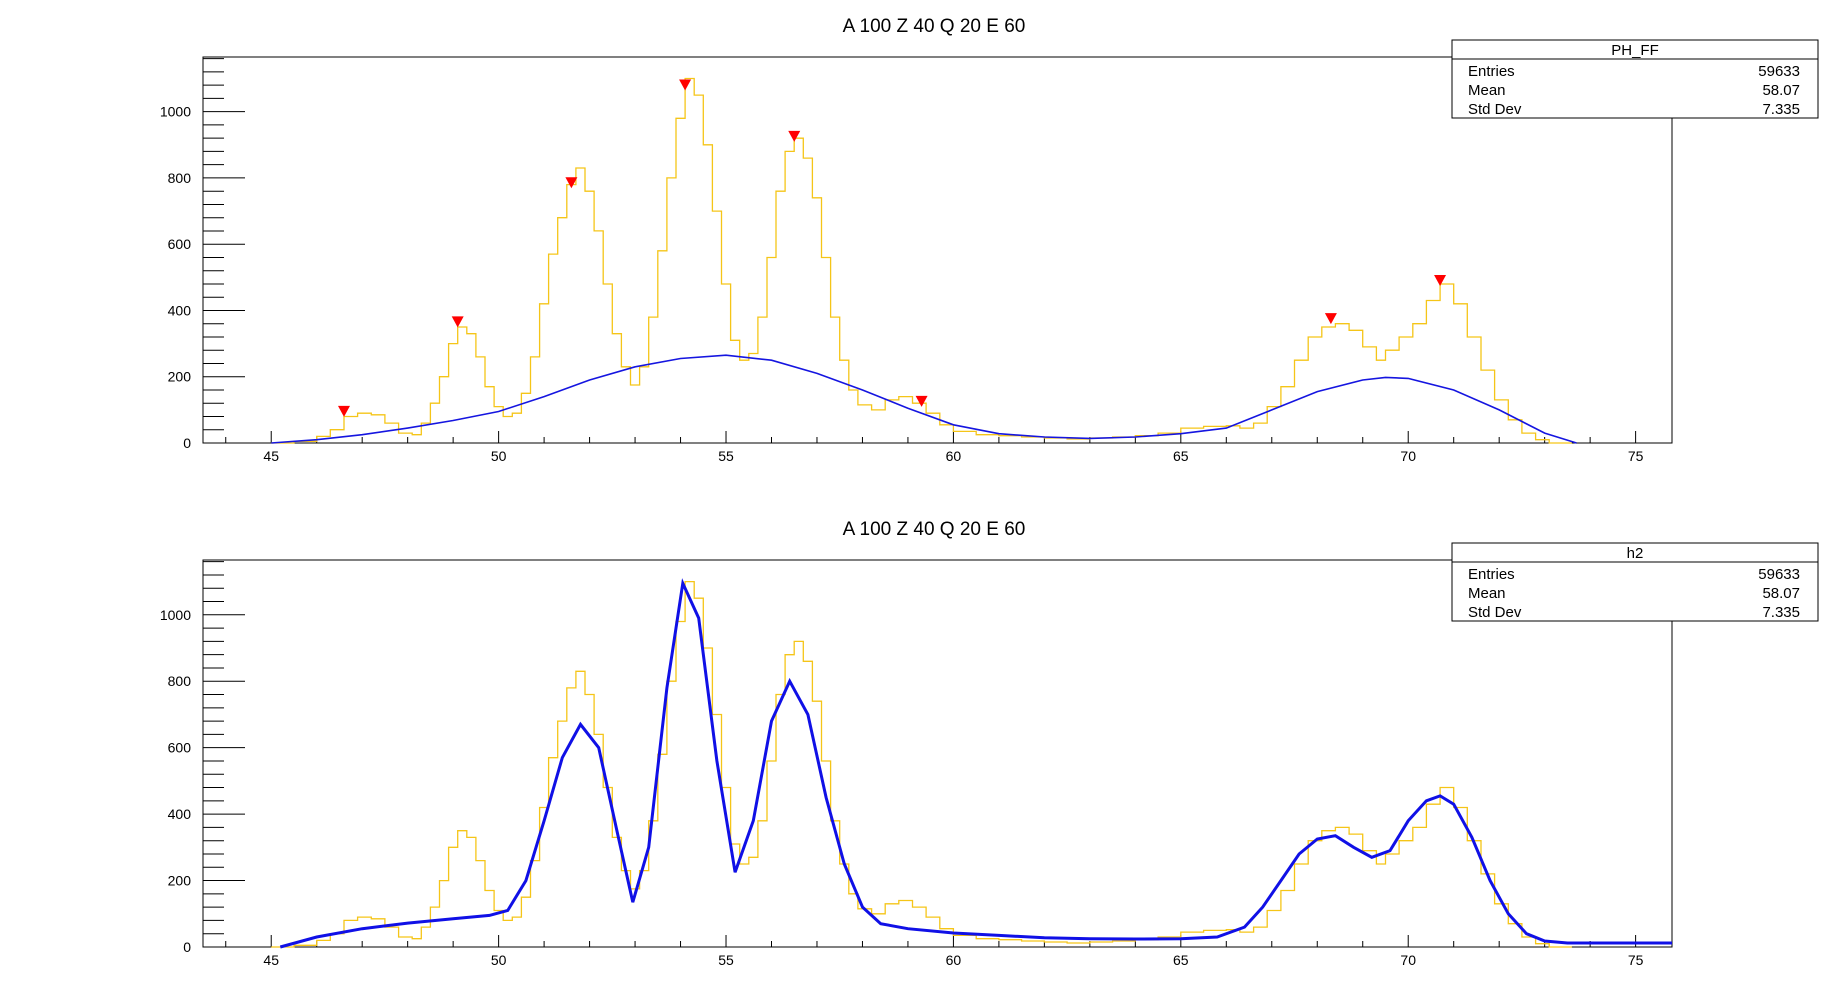 The image size is (1846, 992). Describe the element at coordinates (1635, 50) in the screenshot. I see `stats-box-name: PH_FF` at that location.